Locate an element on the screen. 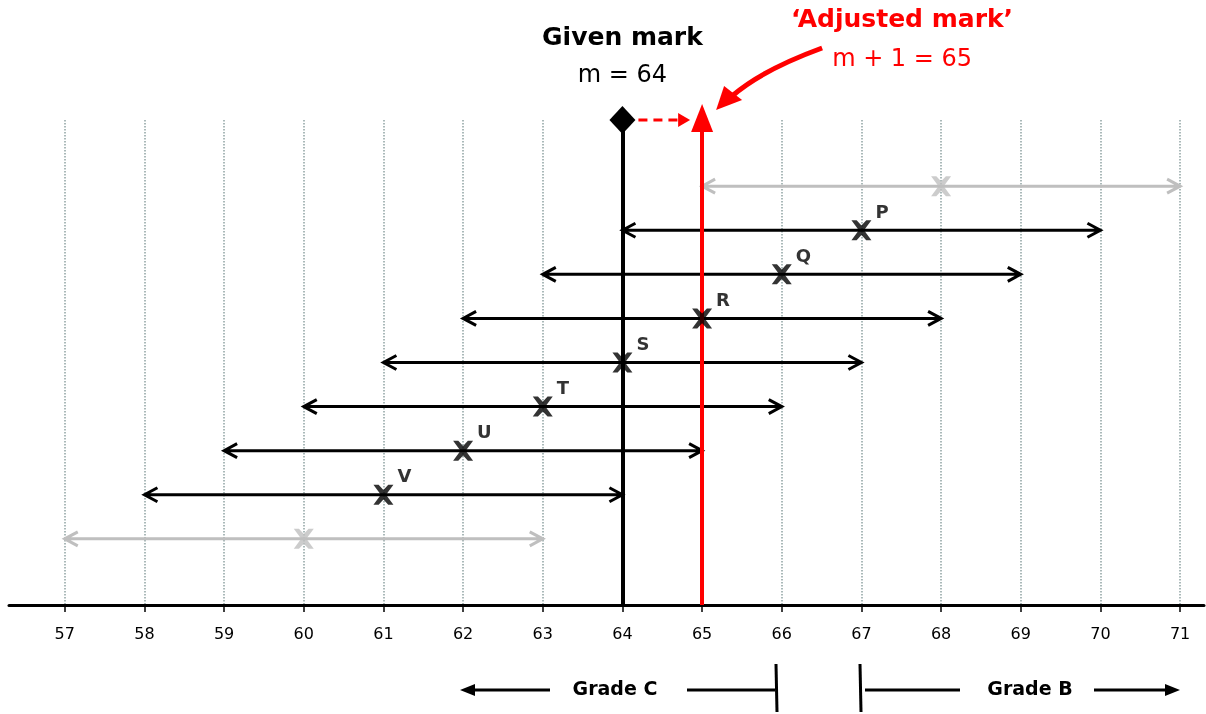 Image resolution: width=1206 pixels, height=714 pixels. data-label: V is located at coordinates (404, 476).